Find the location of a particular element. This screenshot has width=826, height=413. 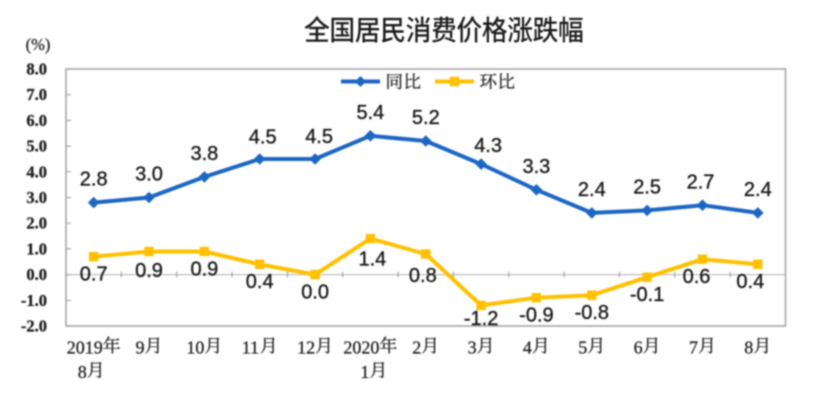

svg-text: 3 is located at coordinates (472, 348).